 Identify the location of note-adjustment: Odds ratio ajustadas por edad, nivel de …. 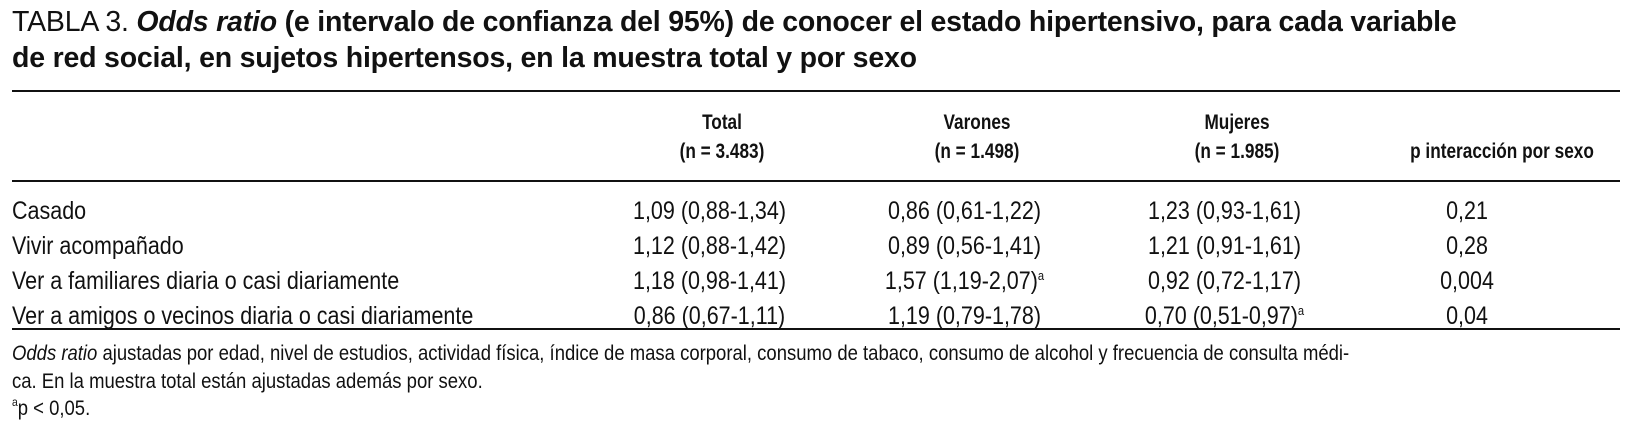
(681, 353).